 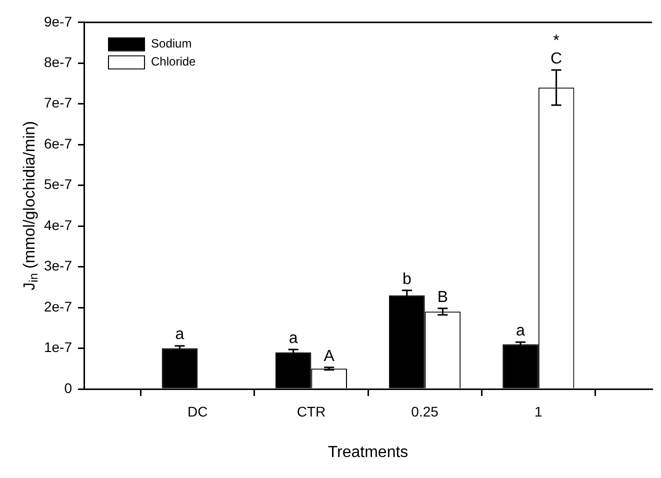 I want to click on x-tick-label: CTR, so click(x=311, y=411).